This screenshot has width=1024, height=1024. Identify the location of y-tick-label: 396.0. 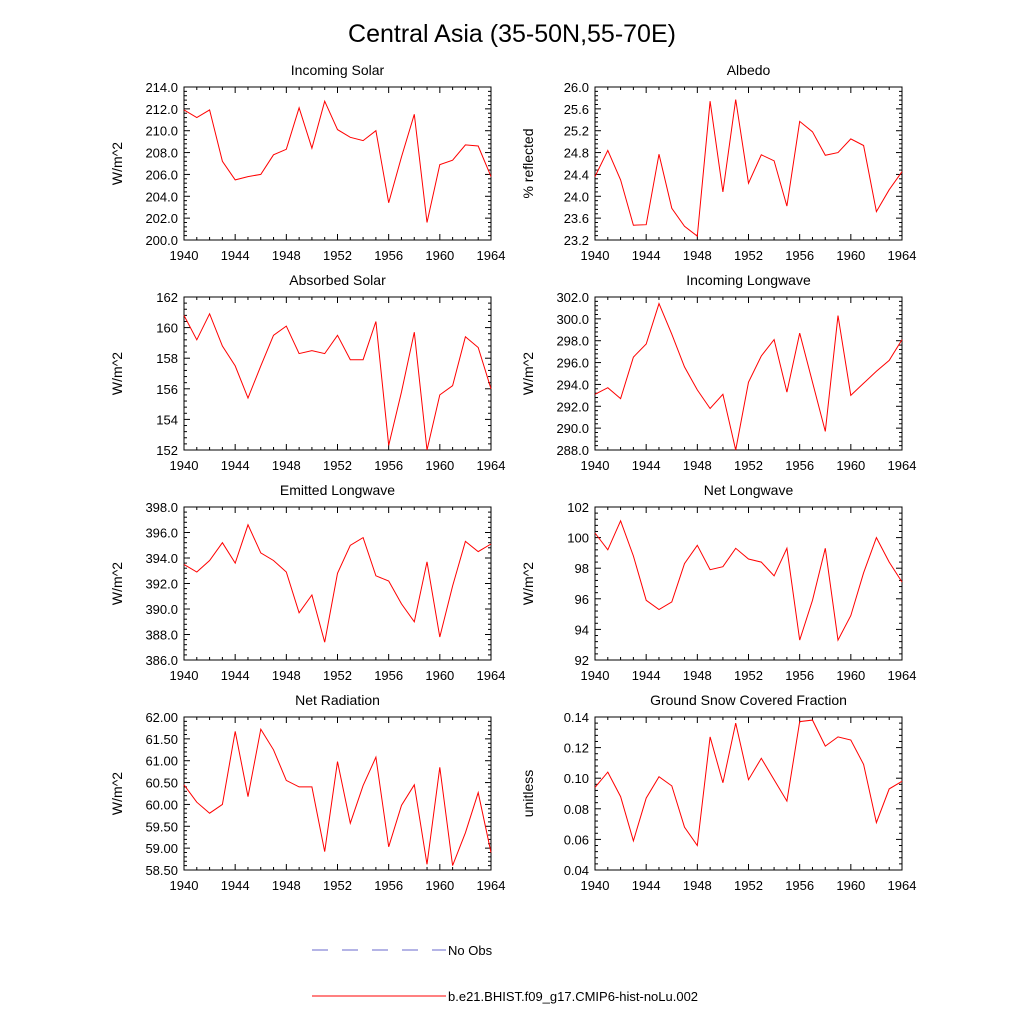
(161, 533).